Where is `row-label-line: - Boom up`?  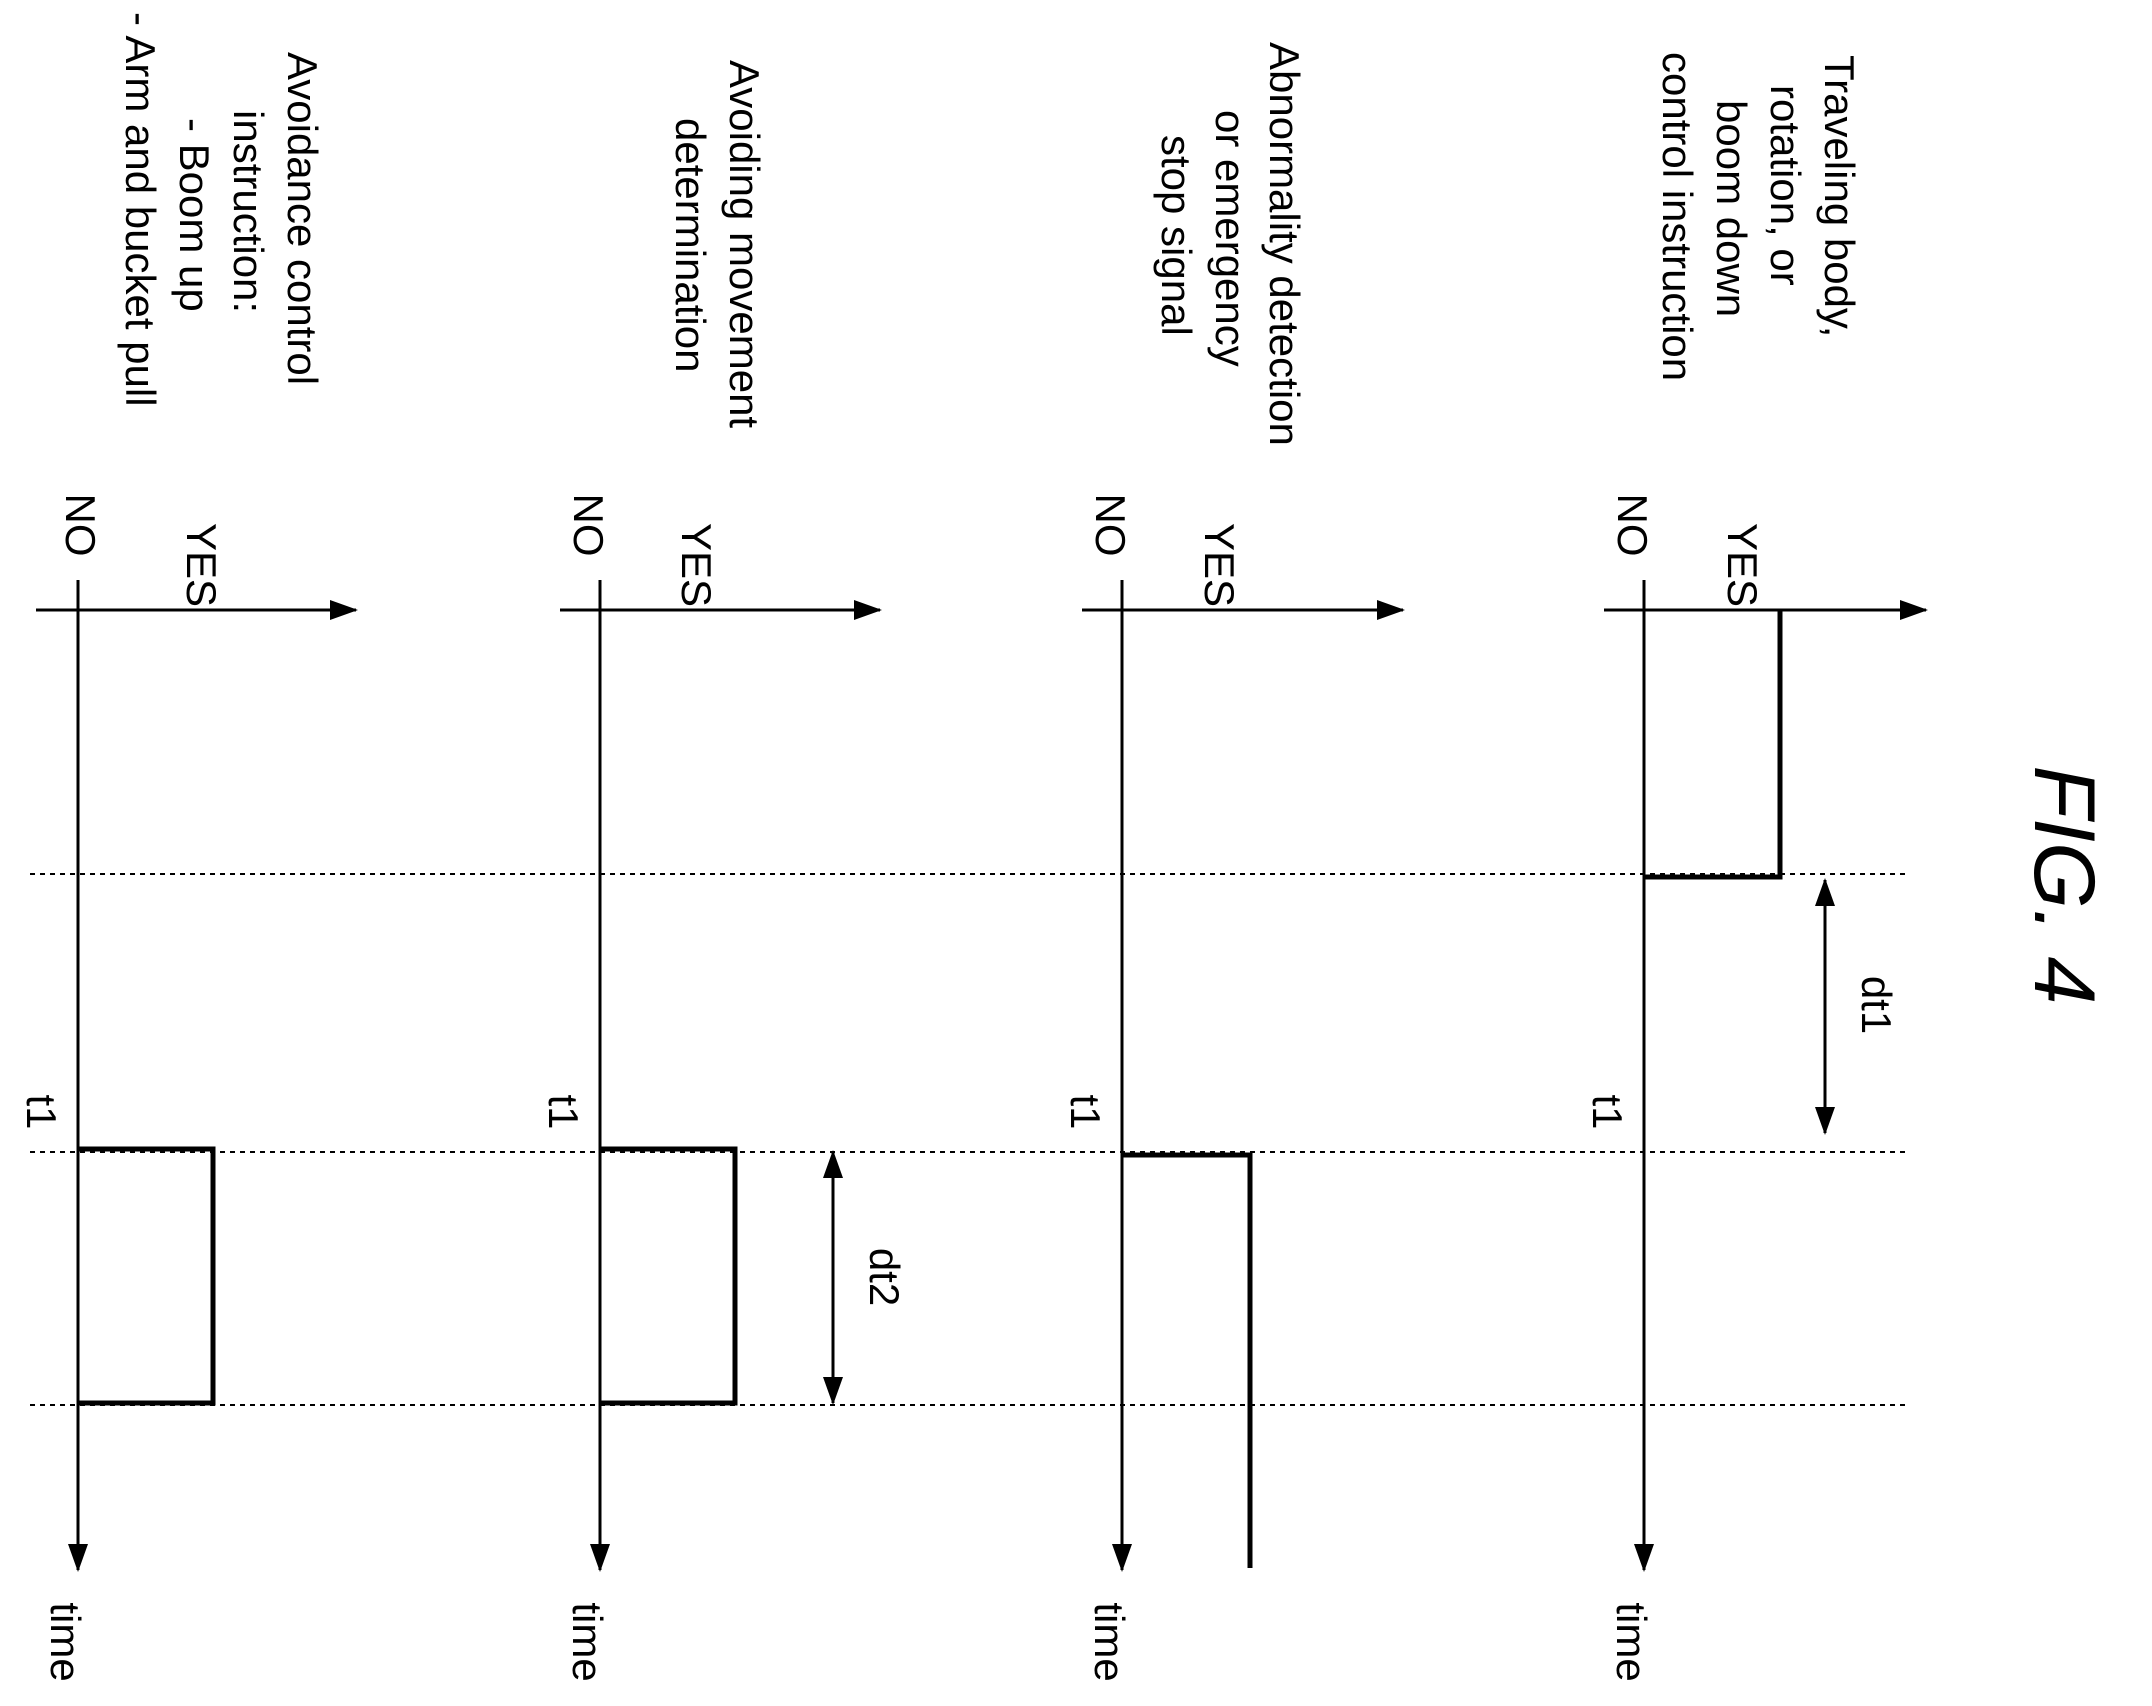
row-label-line: - Boom up is located at coordinates (194, 215).